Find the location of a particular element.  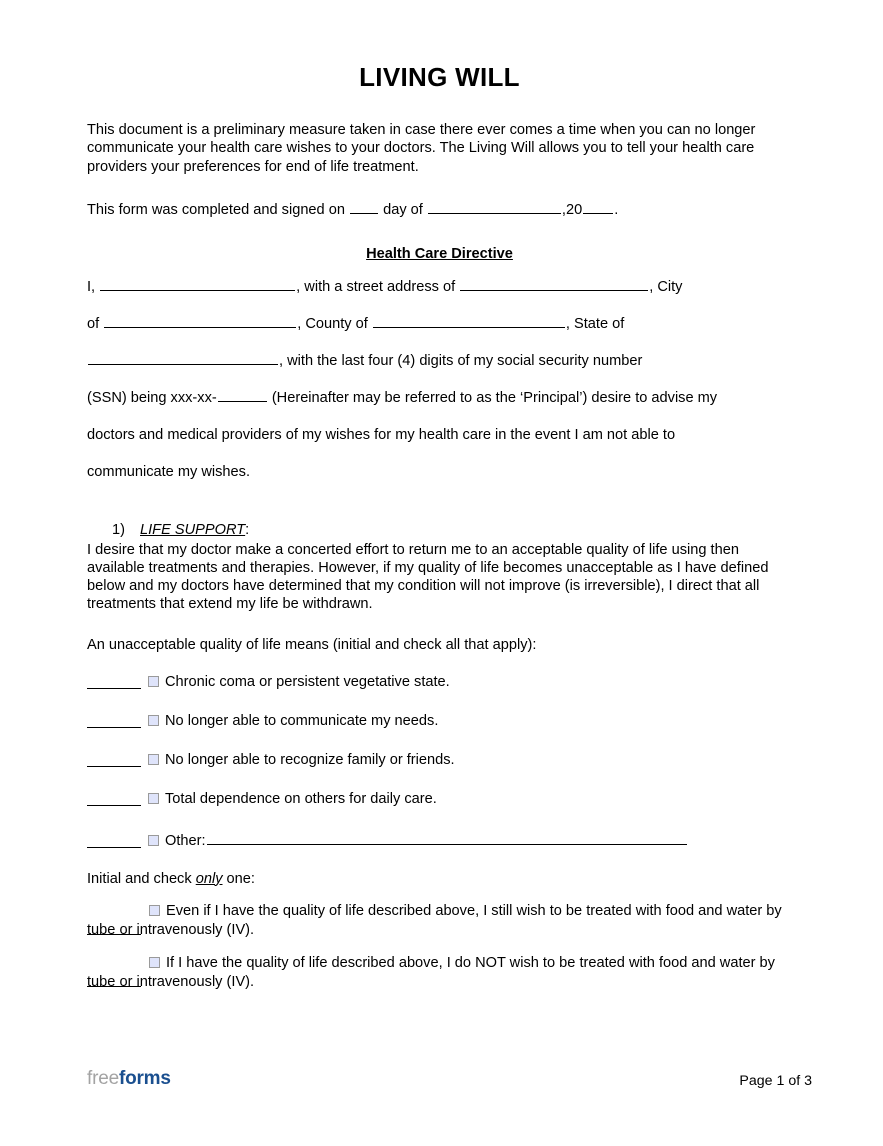

county-label: , County of is located at coordinates (332, 323).